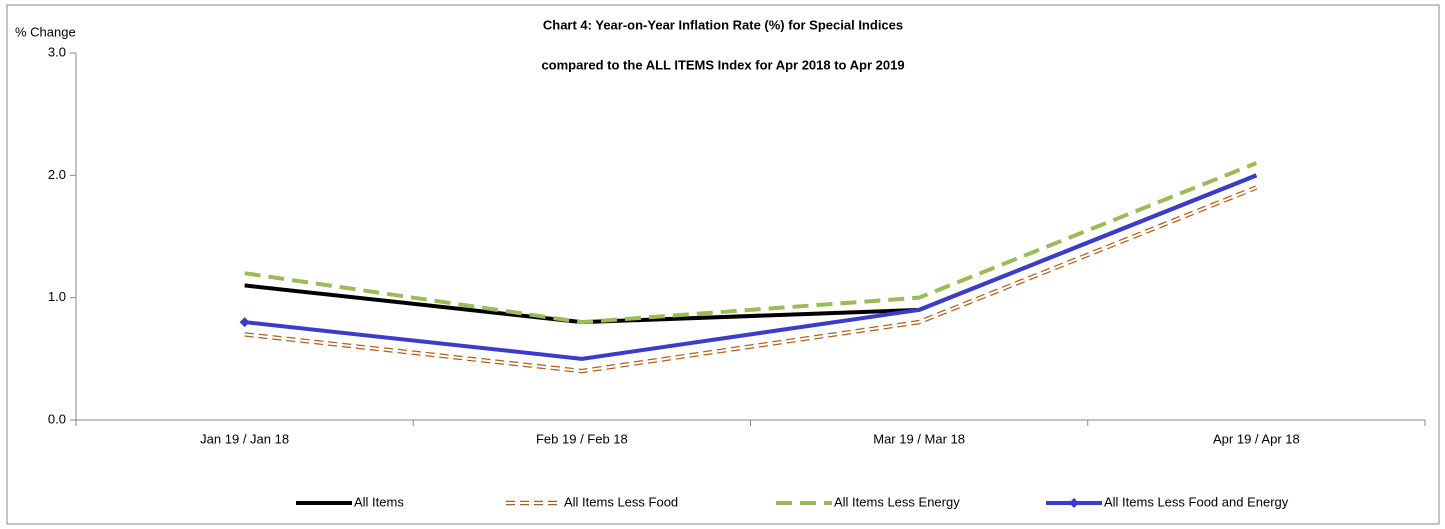 This screenshot has width=1445, height=529. I want to click on point-marker, so click(244, 322).